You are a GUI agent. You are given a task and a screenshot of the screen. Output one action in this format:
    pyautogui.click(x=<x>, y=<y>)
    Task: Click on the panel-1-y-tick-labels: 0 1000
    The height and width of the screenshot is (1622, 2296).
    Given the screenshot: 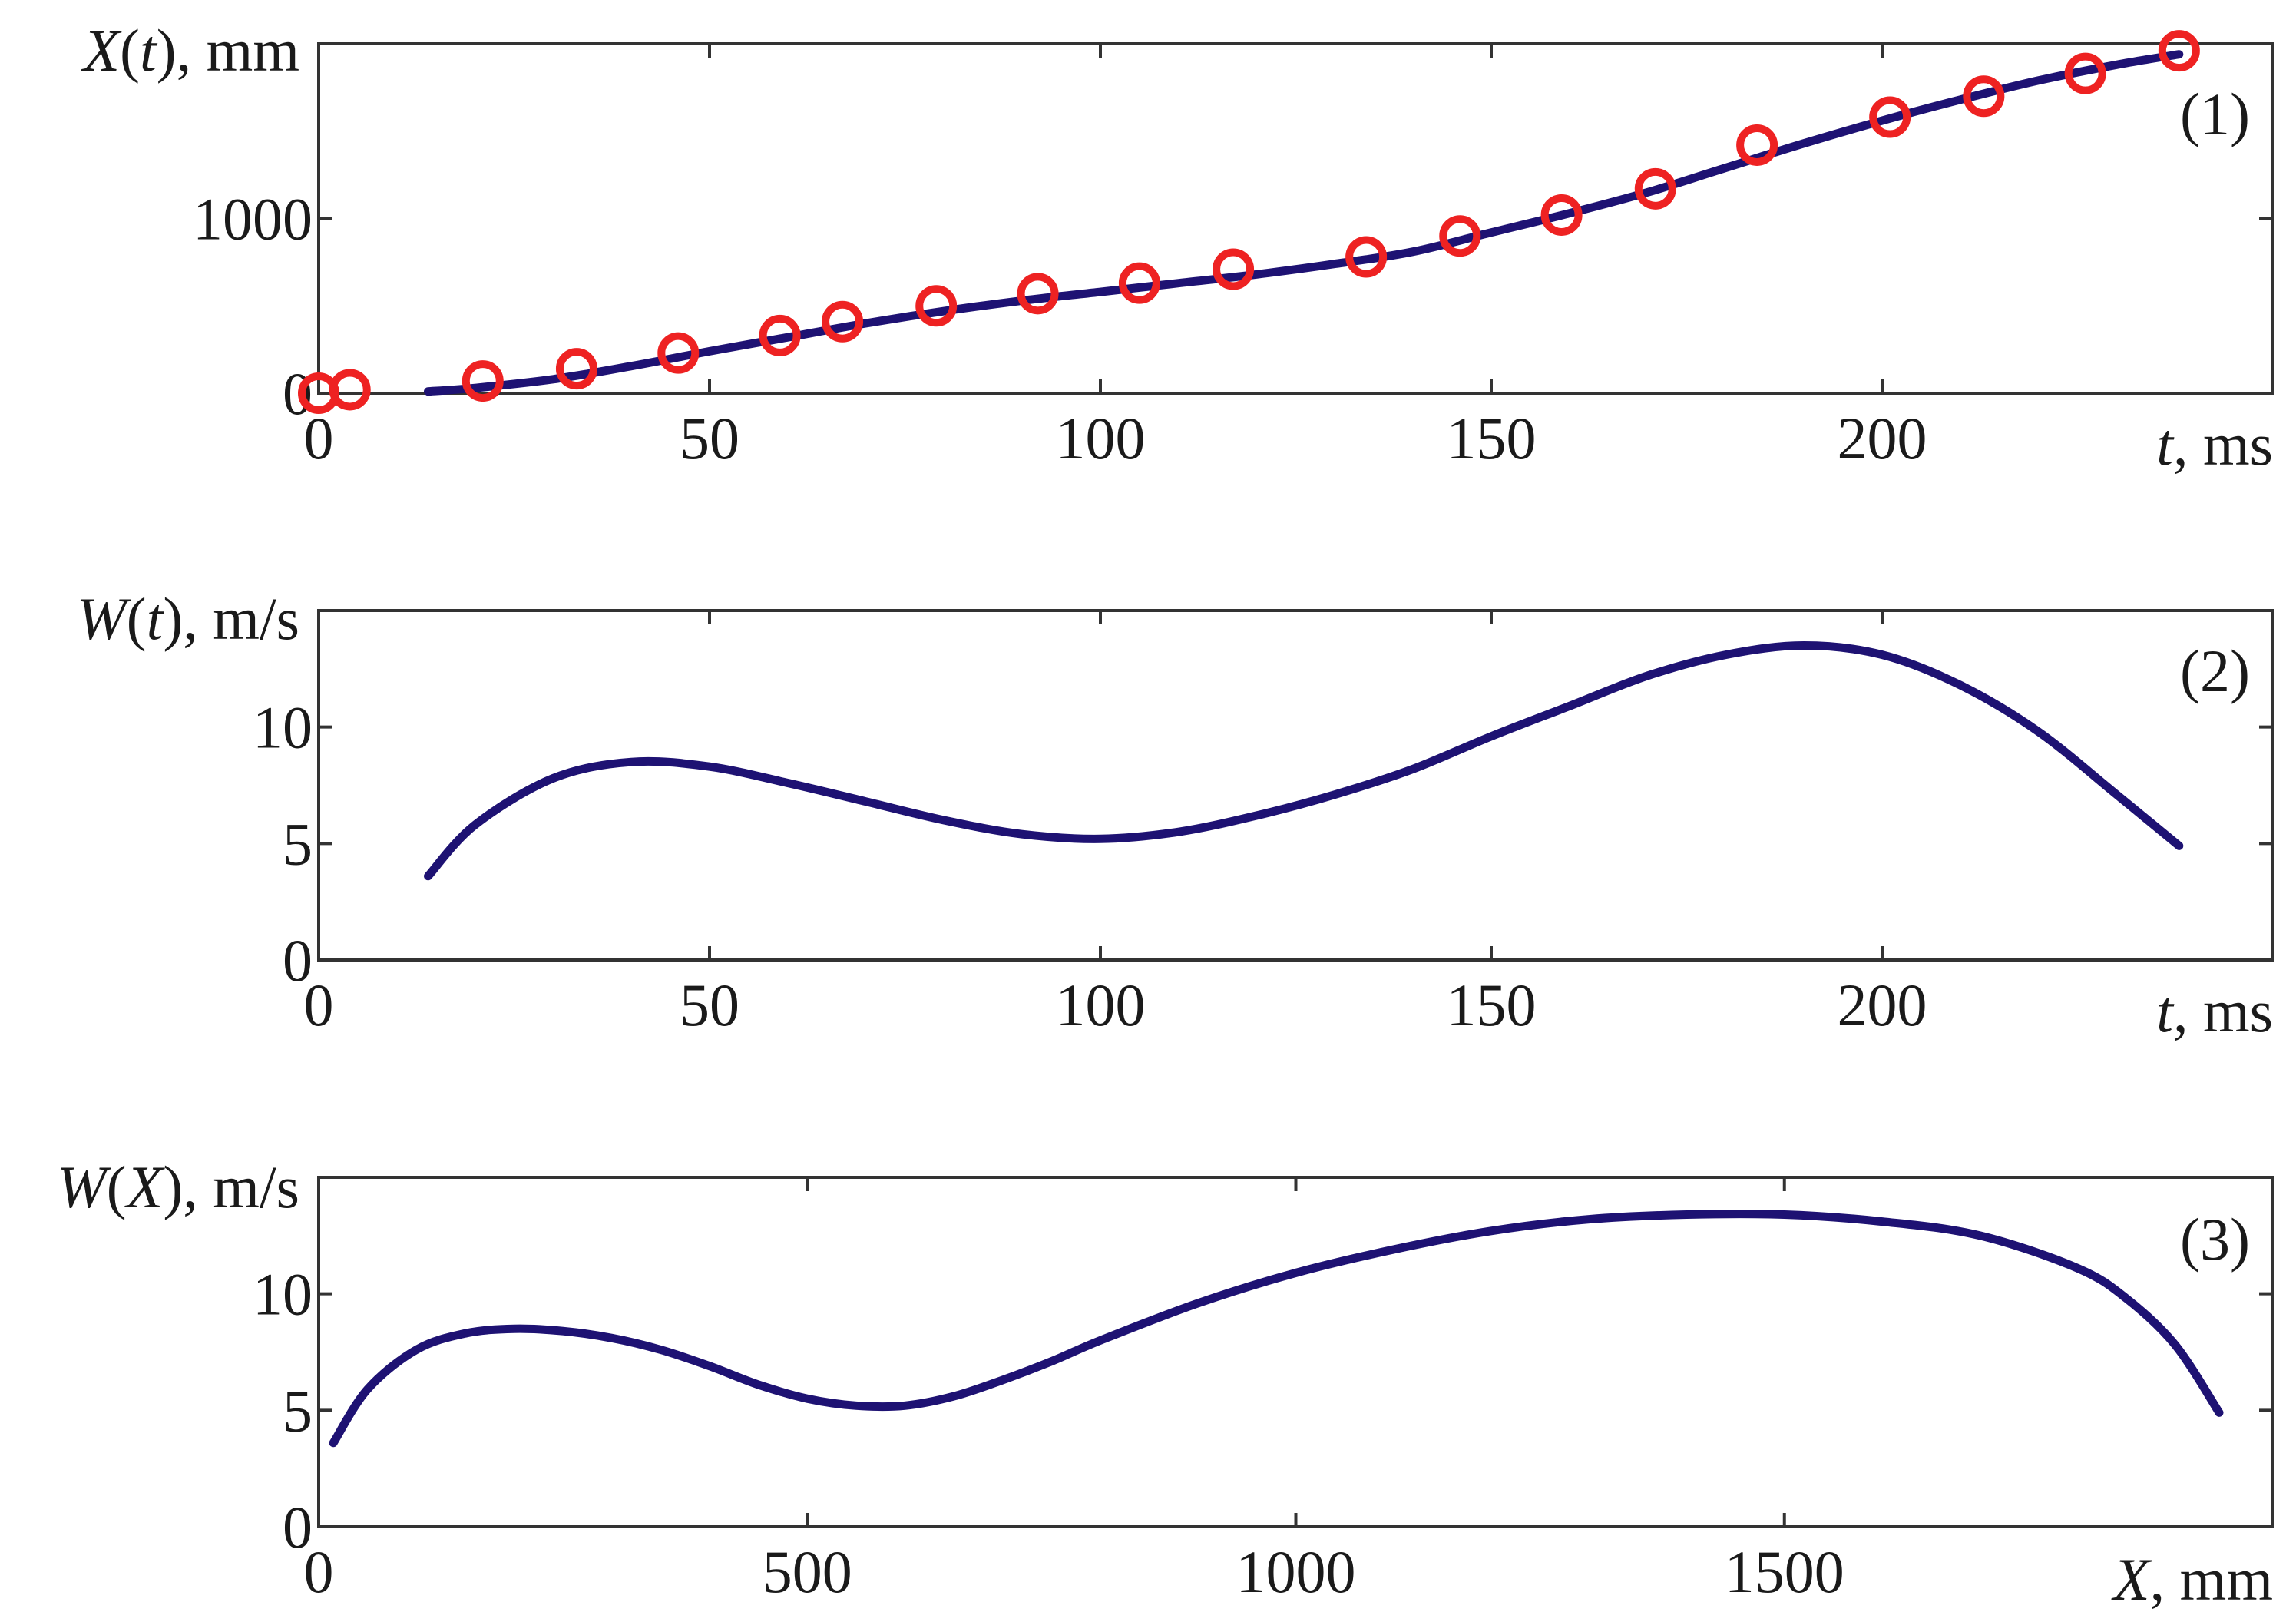 What is the action you would take?
    pyautogui.click(x=253, y=307)
    